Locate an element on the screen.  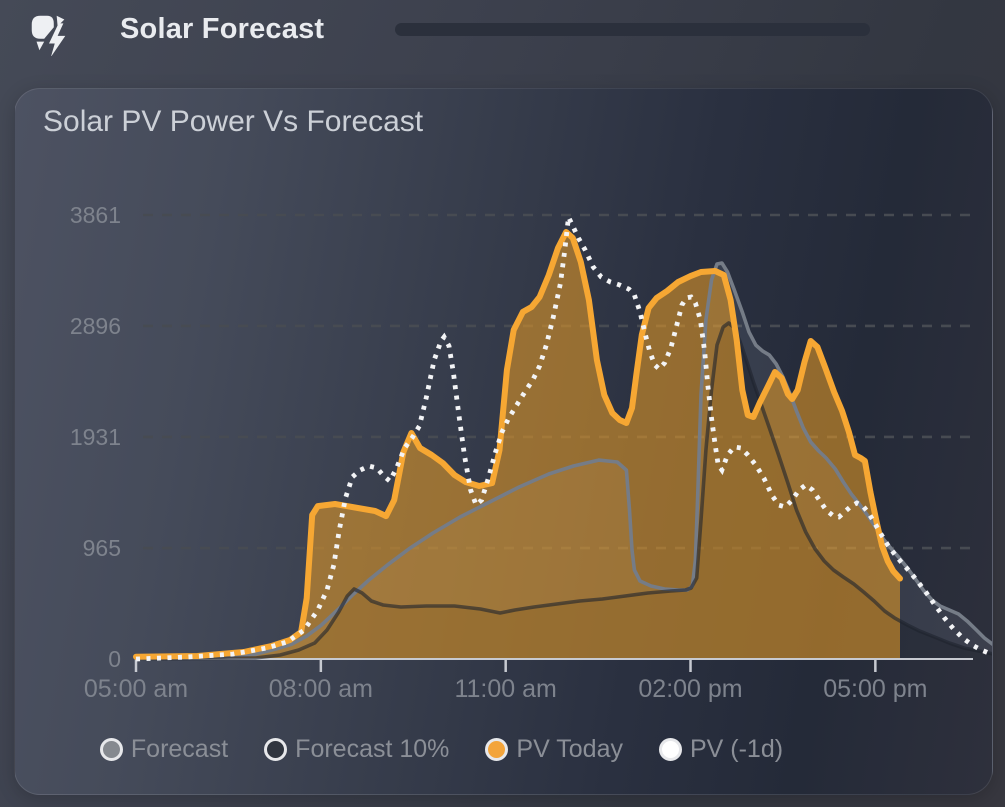
legend-item-pv_today: PV Today is located at coordinates (554, 749).